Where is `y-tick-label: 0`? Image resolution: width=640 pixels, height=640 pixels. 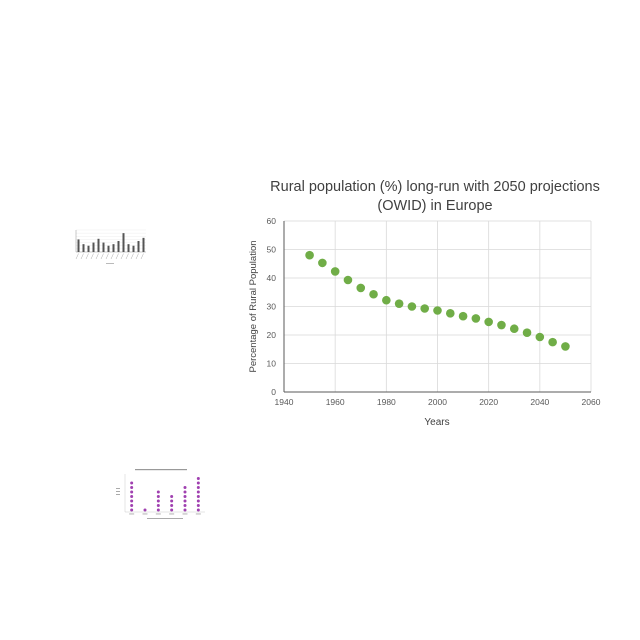 y-tick-label: 0 is located at coordinates (273, 392).